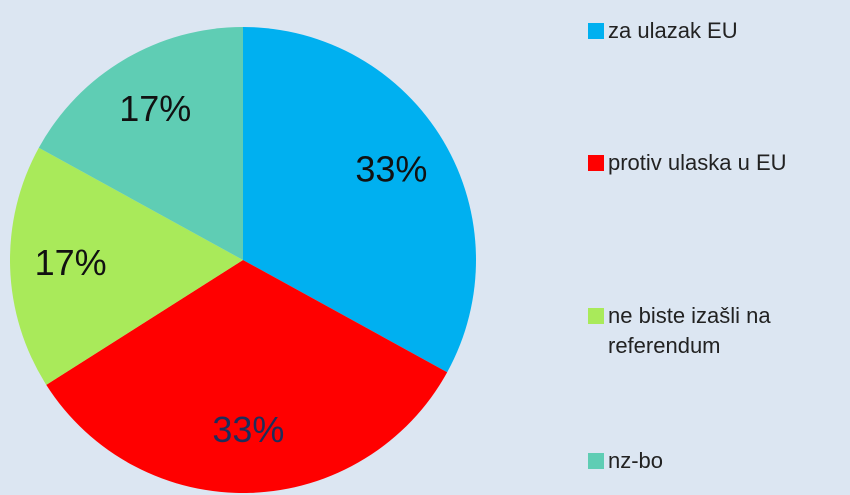  Describe the element at coordinates (673, 30) in the screenshot. I see `legend-label: za ulazak EU` at that location.